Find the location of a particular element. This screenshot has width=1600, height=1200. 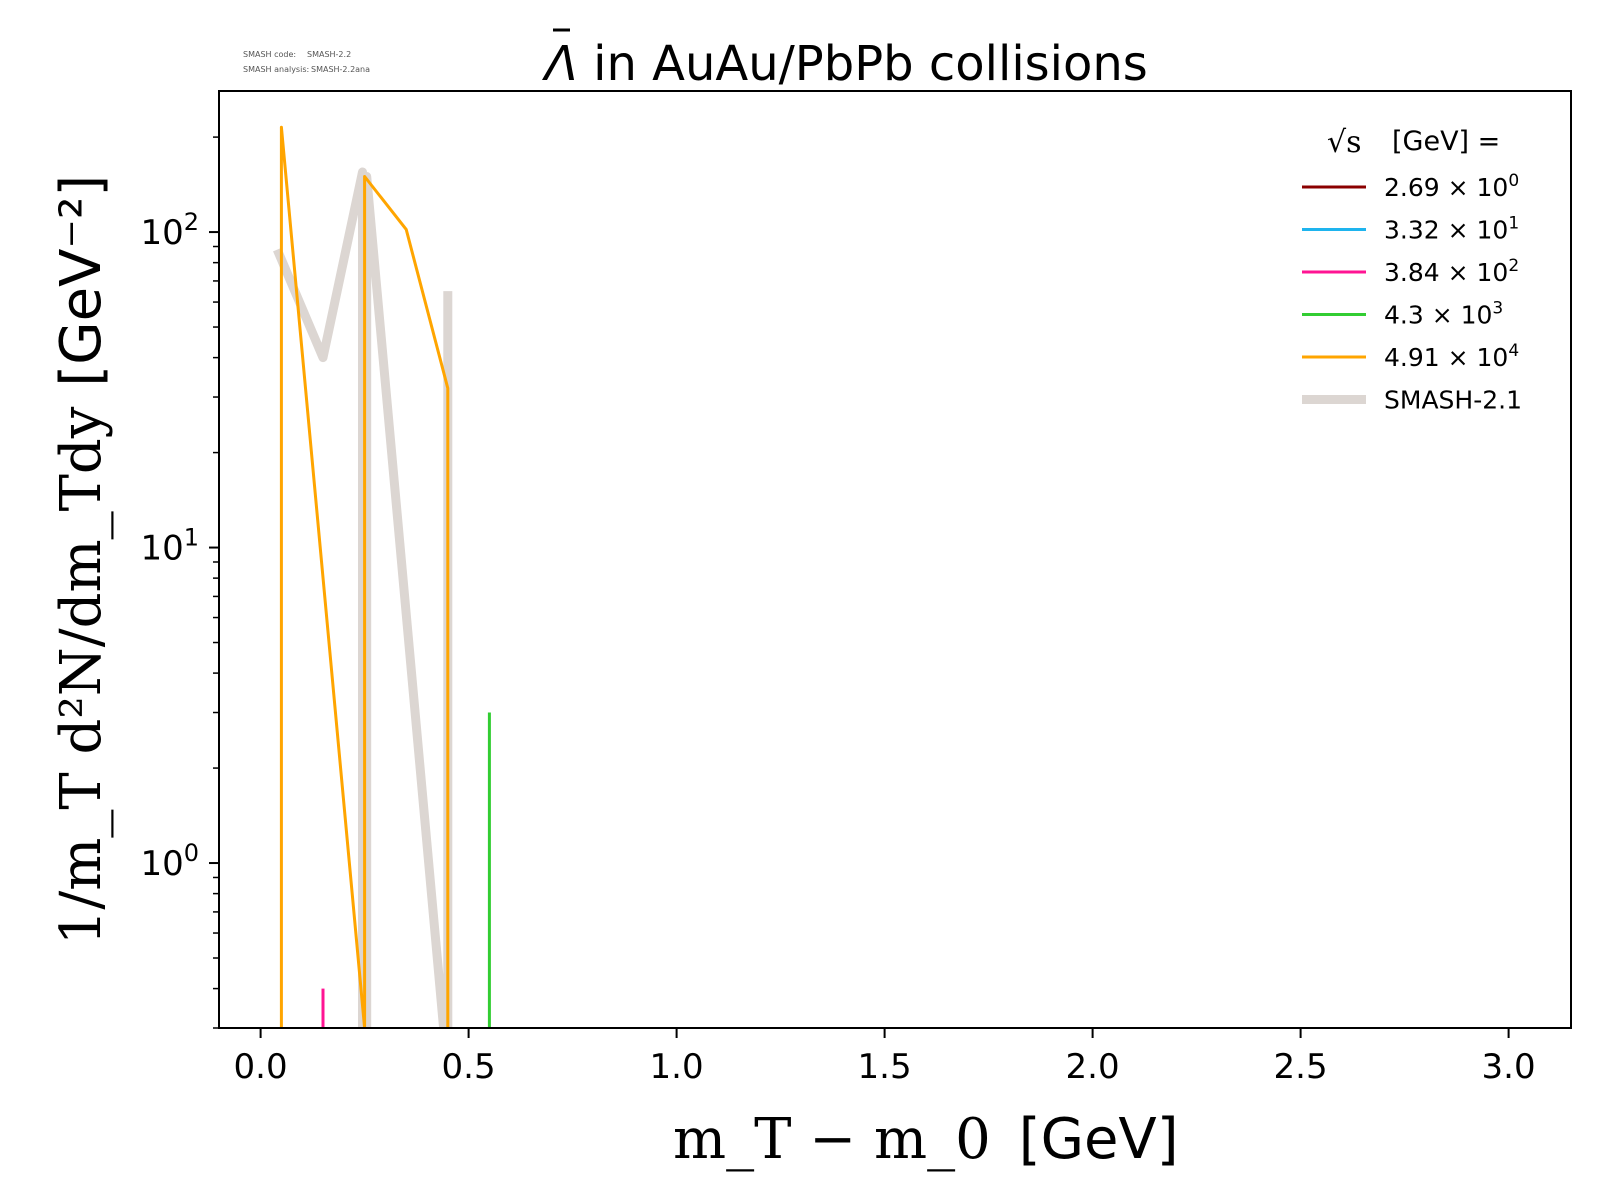

y-tick-label: 10⁰ is located at coordinates (169, 861).